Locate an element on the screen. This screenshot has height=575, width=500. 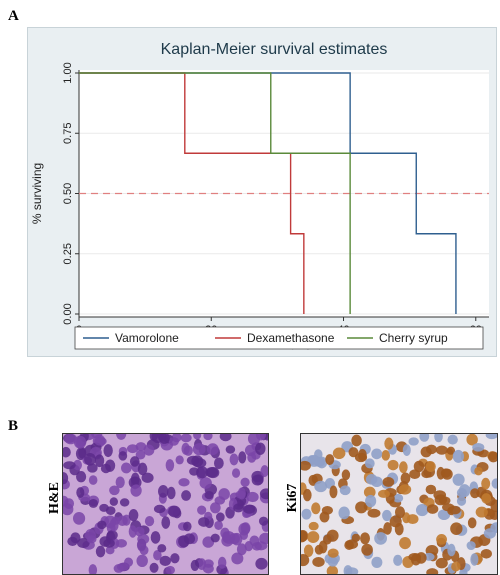
chart-title: Kaplan-Meier survival estimates is located at coordinates (274, 49).